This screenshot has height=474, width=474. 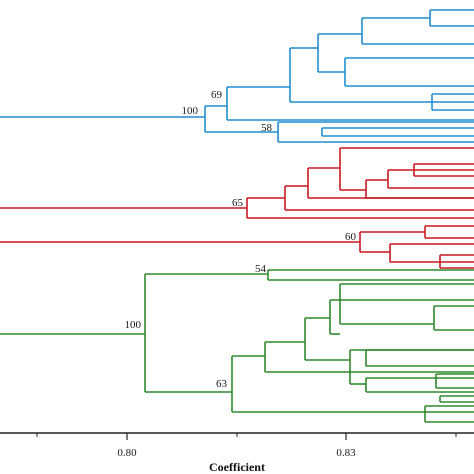 What do you see at coordinates (261, 269) in the screenshot?
I see `bootstrap-label-green-upper: 54` at bounding box center [261, 269].